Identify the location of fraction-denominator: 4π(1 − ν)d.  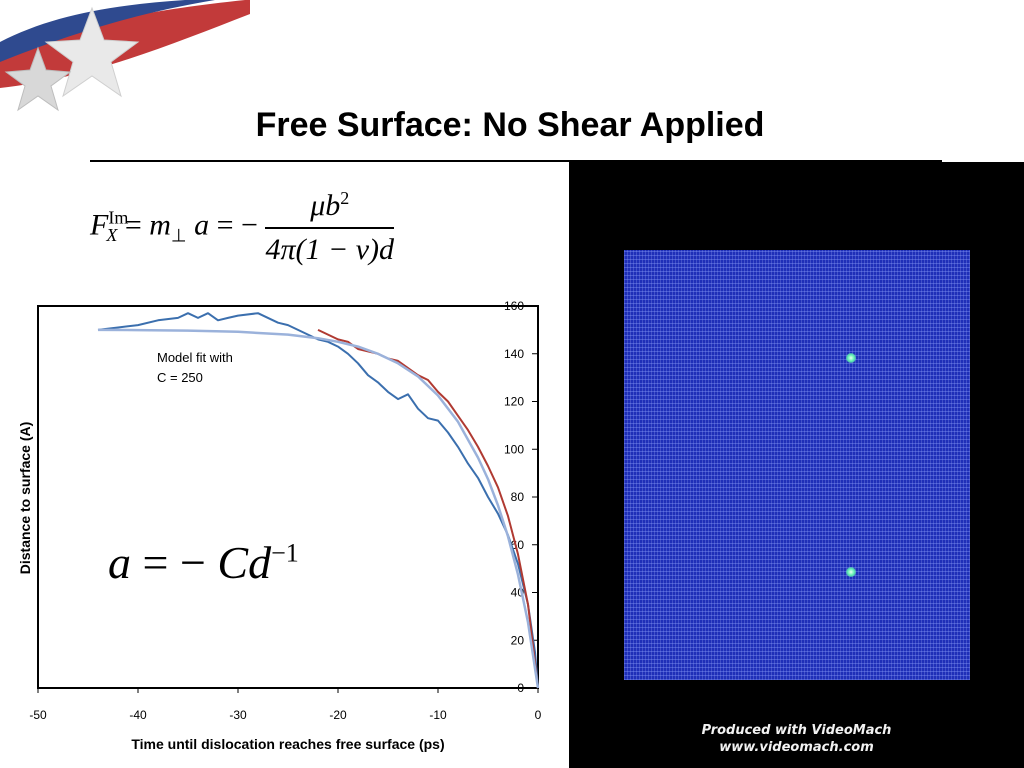
(330, 249).